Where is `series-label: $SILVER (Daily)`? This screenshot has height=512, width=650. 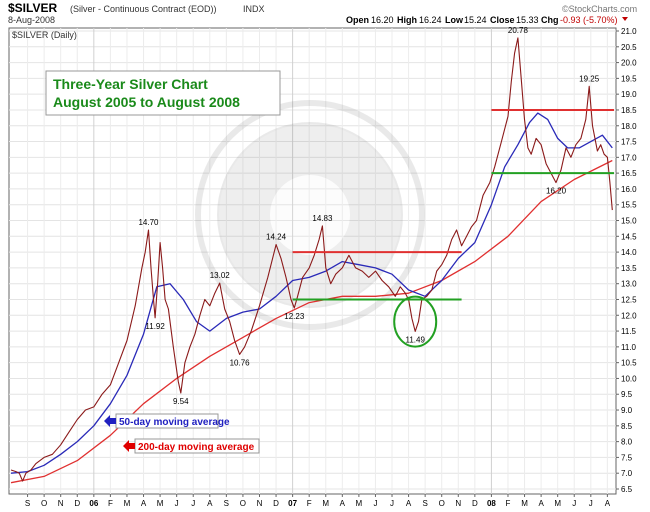
series-label: $SILVER (Daily) is located at coordinates (44, 35).